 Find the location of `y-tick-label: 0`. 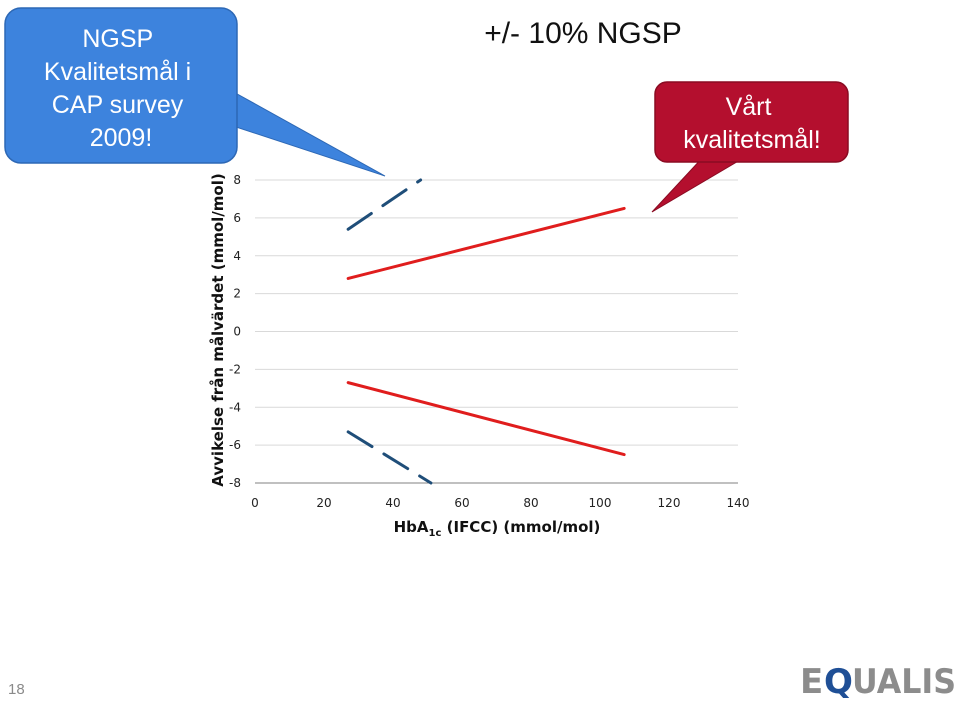

y-tick-label: 0 is located at coordinates (237, 332).